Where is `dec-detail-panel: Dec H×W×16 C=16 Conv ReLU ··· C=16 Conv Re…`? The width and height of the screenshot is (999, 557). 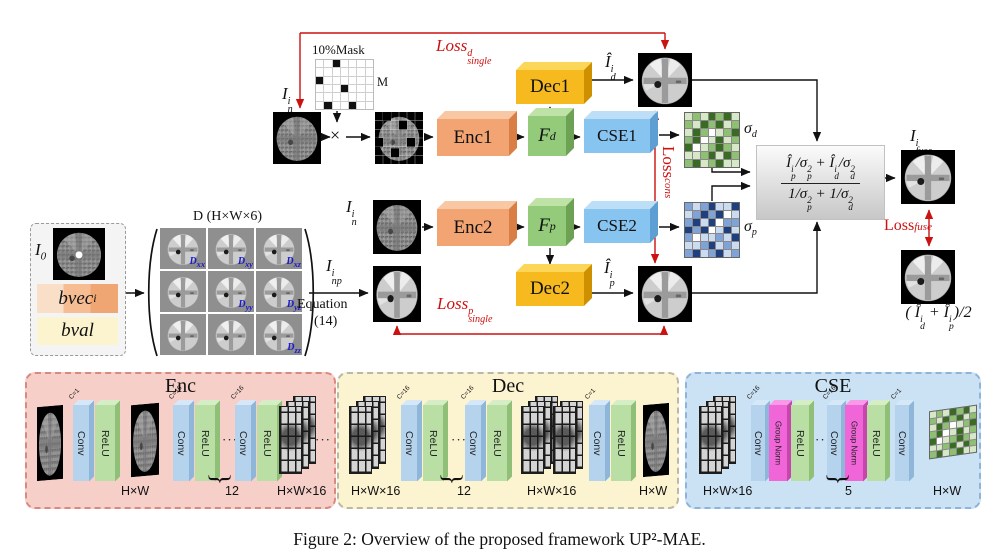
dec-detail-panel: Dec H×W×16 C=16 Conv ReLU ··· C=16 Conv Re… is located at coordinates (508, 440).